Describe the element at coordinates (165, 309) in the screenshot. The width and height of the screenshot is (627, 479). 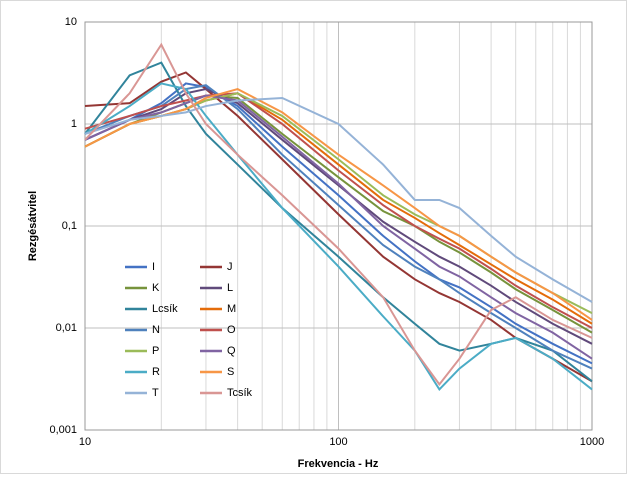
I see `legend-label: Lcsík` at that location.